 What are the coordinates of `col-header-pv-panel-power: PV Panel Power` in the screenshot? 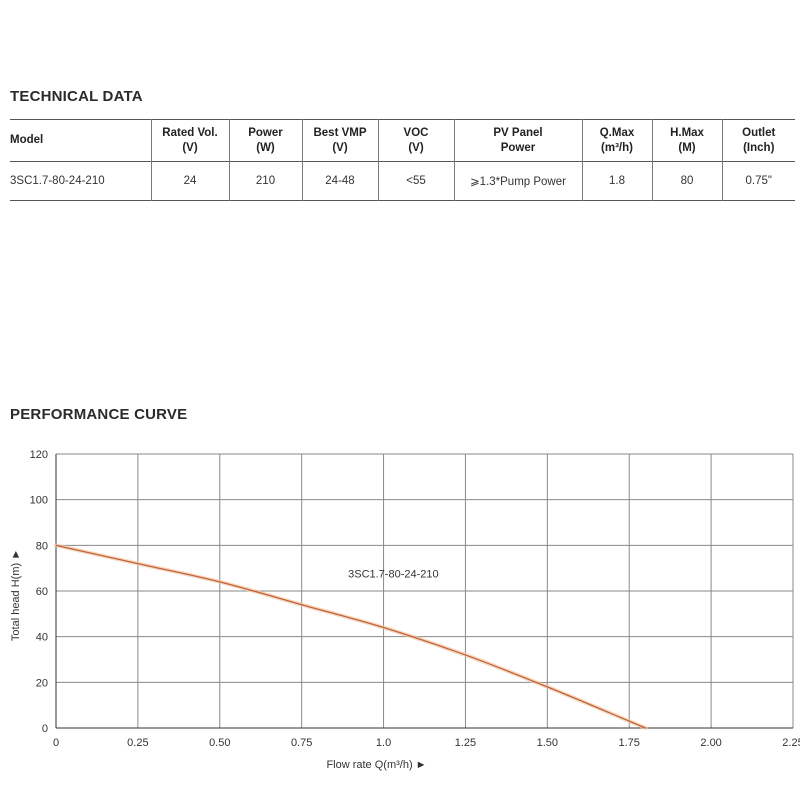 It's located at (517, 140).